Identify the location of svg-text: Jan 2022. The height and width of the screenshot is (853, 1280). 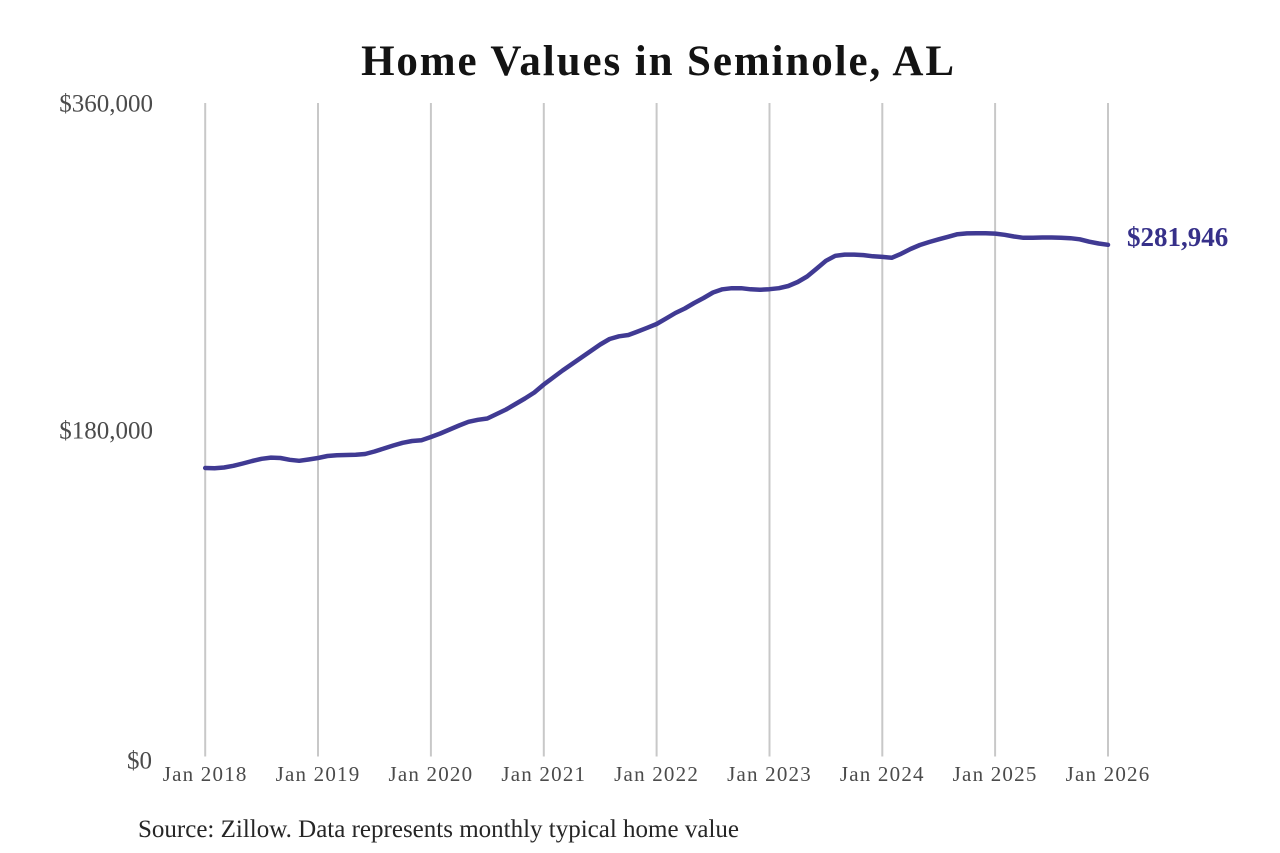
(656, 774).